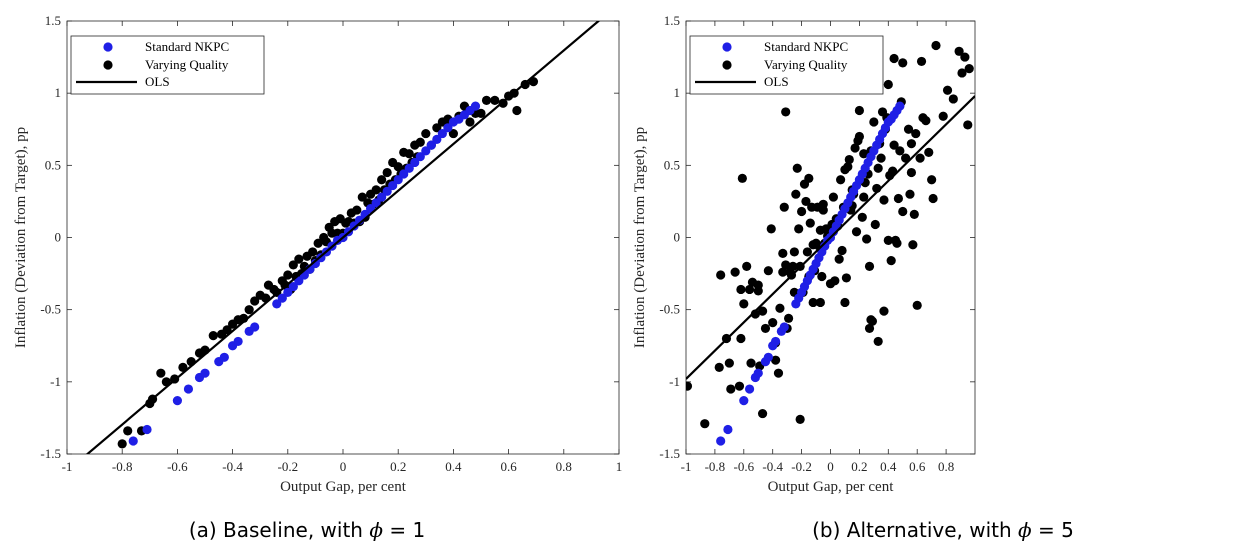  Describe the element at coordinates (279, 530) in the screenshot. I see `caption-prefix: (a) Baseline, with` at that location.